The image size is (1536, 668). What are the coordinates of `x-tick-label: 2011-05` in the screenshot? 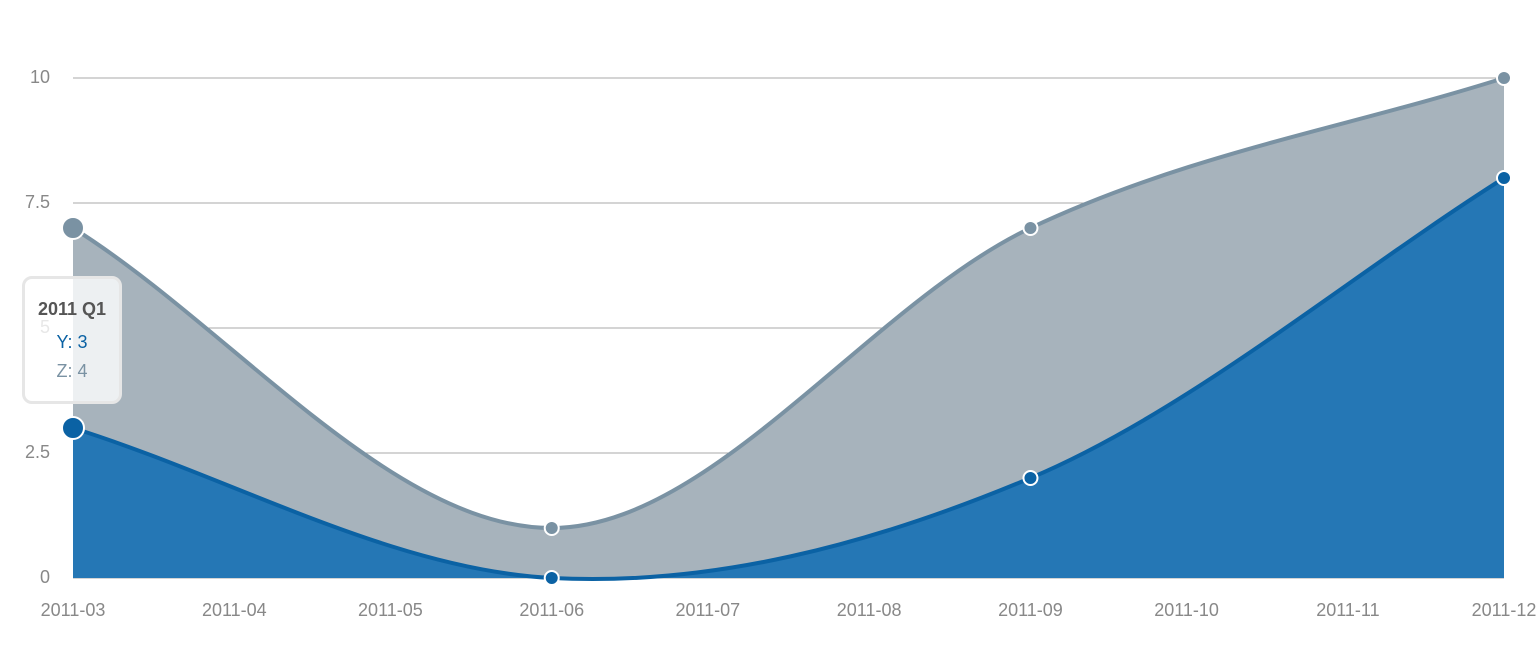 It's located at (390, 610).